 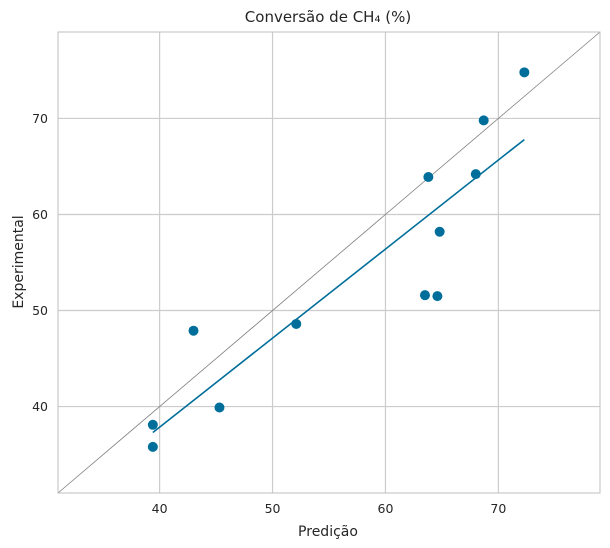 I want to click on x-tick-label: 50, so click(x=273, y=508).